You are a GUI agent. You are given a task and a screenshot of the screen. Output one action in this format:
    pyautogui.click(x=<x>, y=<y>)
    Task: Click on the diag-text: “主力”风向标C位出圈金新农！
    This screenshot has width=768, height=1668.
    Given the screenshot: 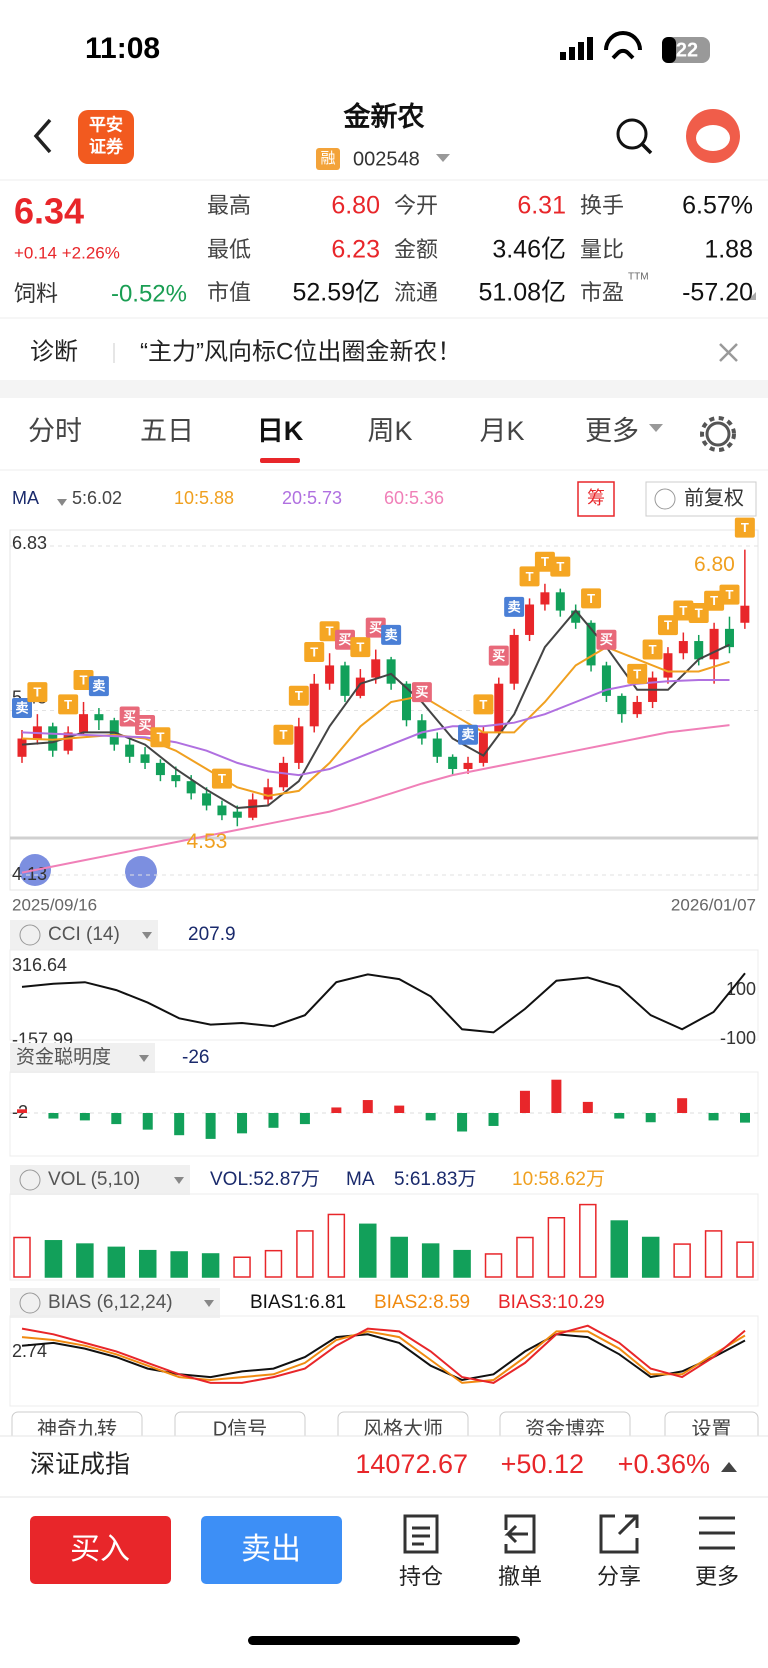 What is the action you would take?
    pyautogui.click(x=300, y=351)
    